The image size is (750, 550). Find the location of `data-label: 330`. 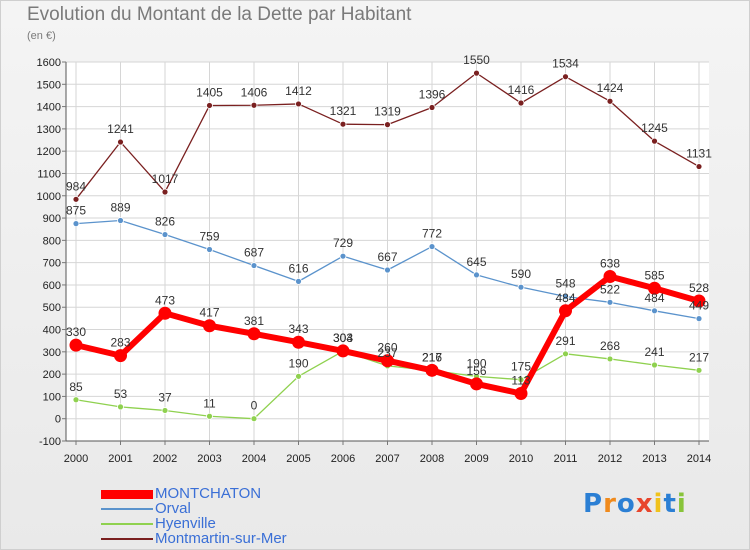

data-label: 330 is located at coordinates (76, 332).